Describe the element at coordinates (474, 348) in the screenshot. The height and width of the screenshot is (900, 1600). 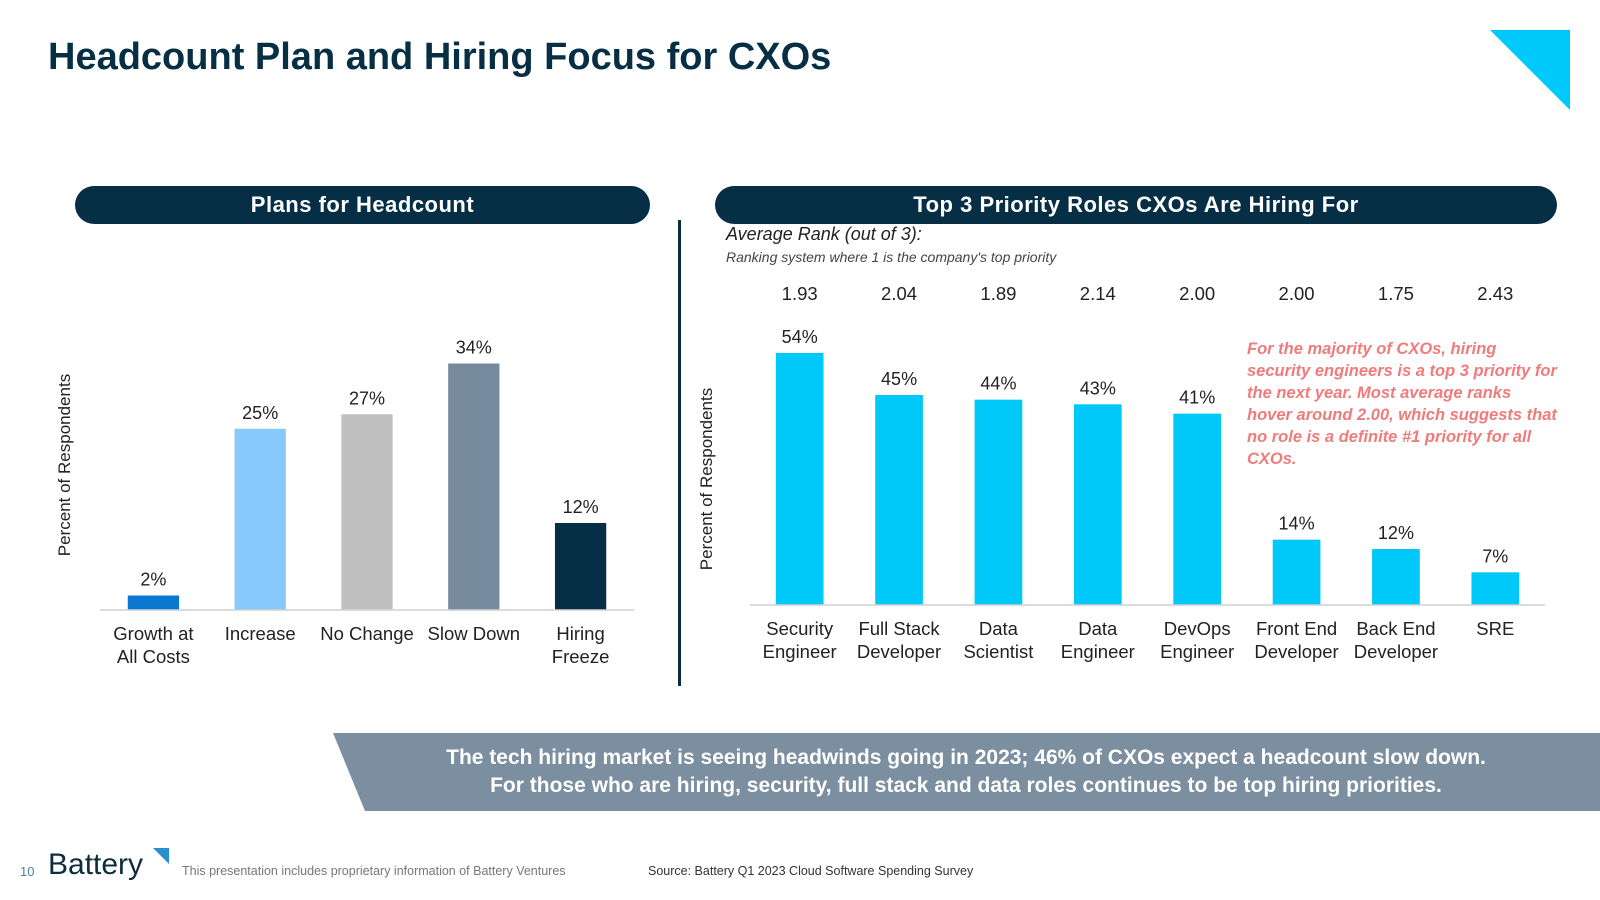
I see `data-label: 34%` at that location.